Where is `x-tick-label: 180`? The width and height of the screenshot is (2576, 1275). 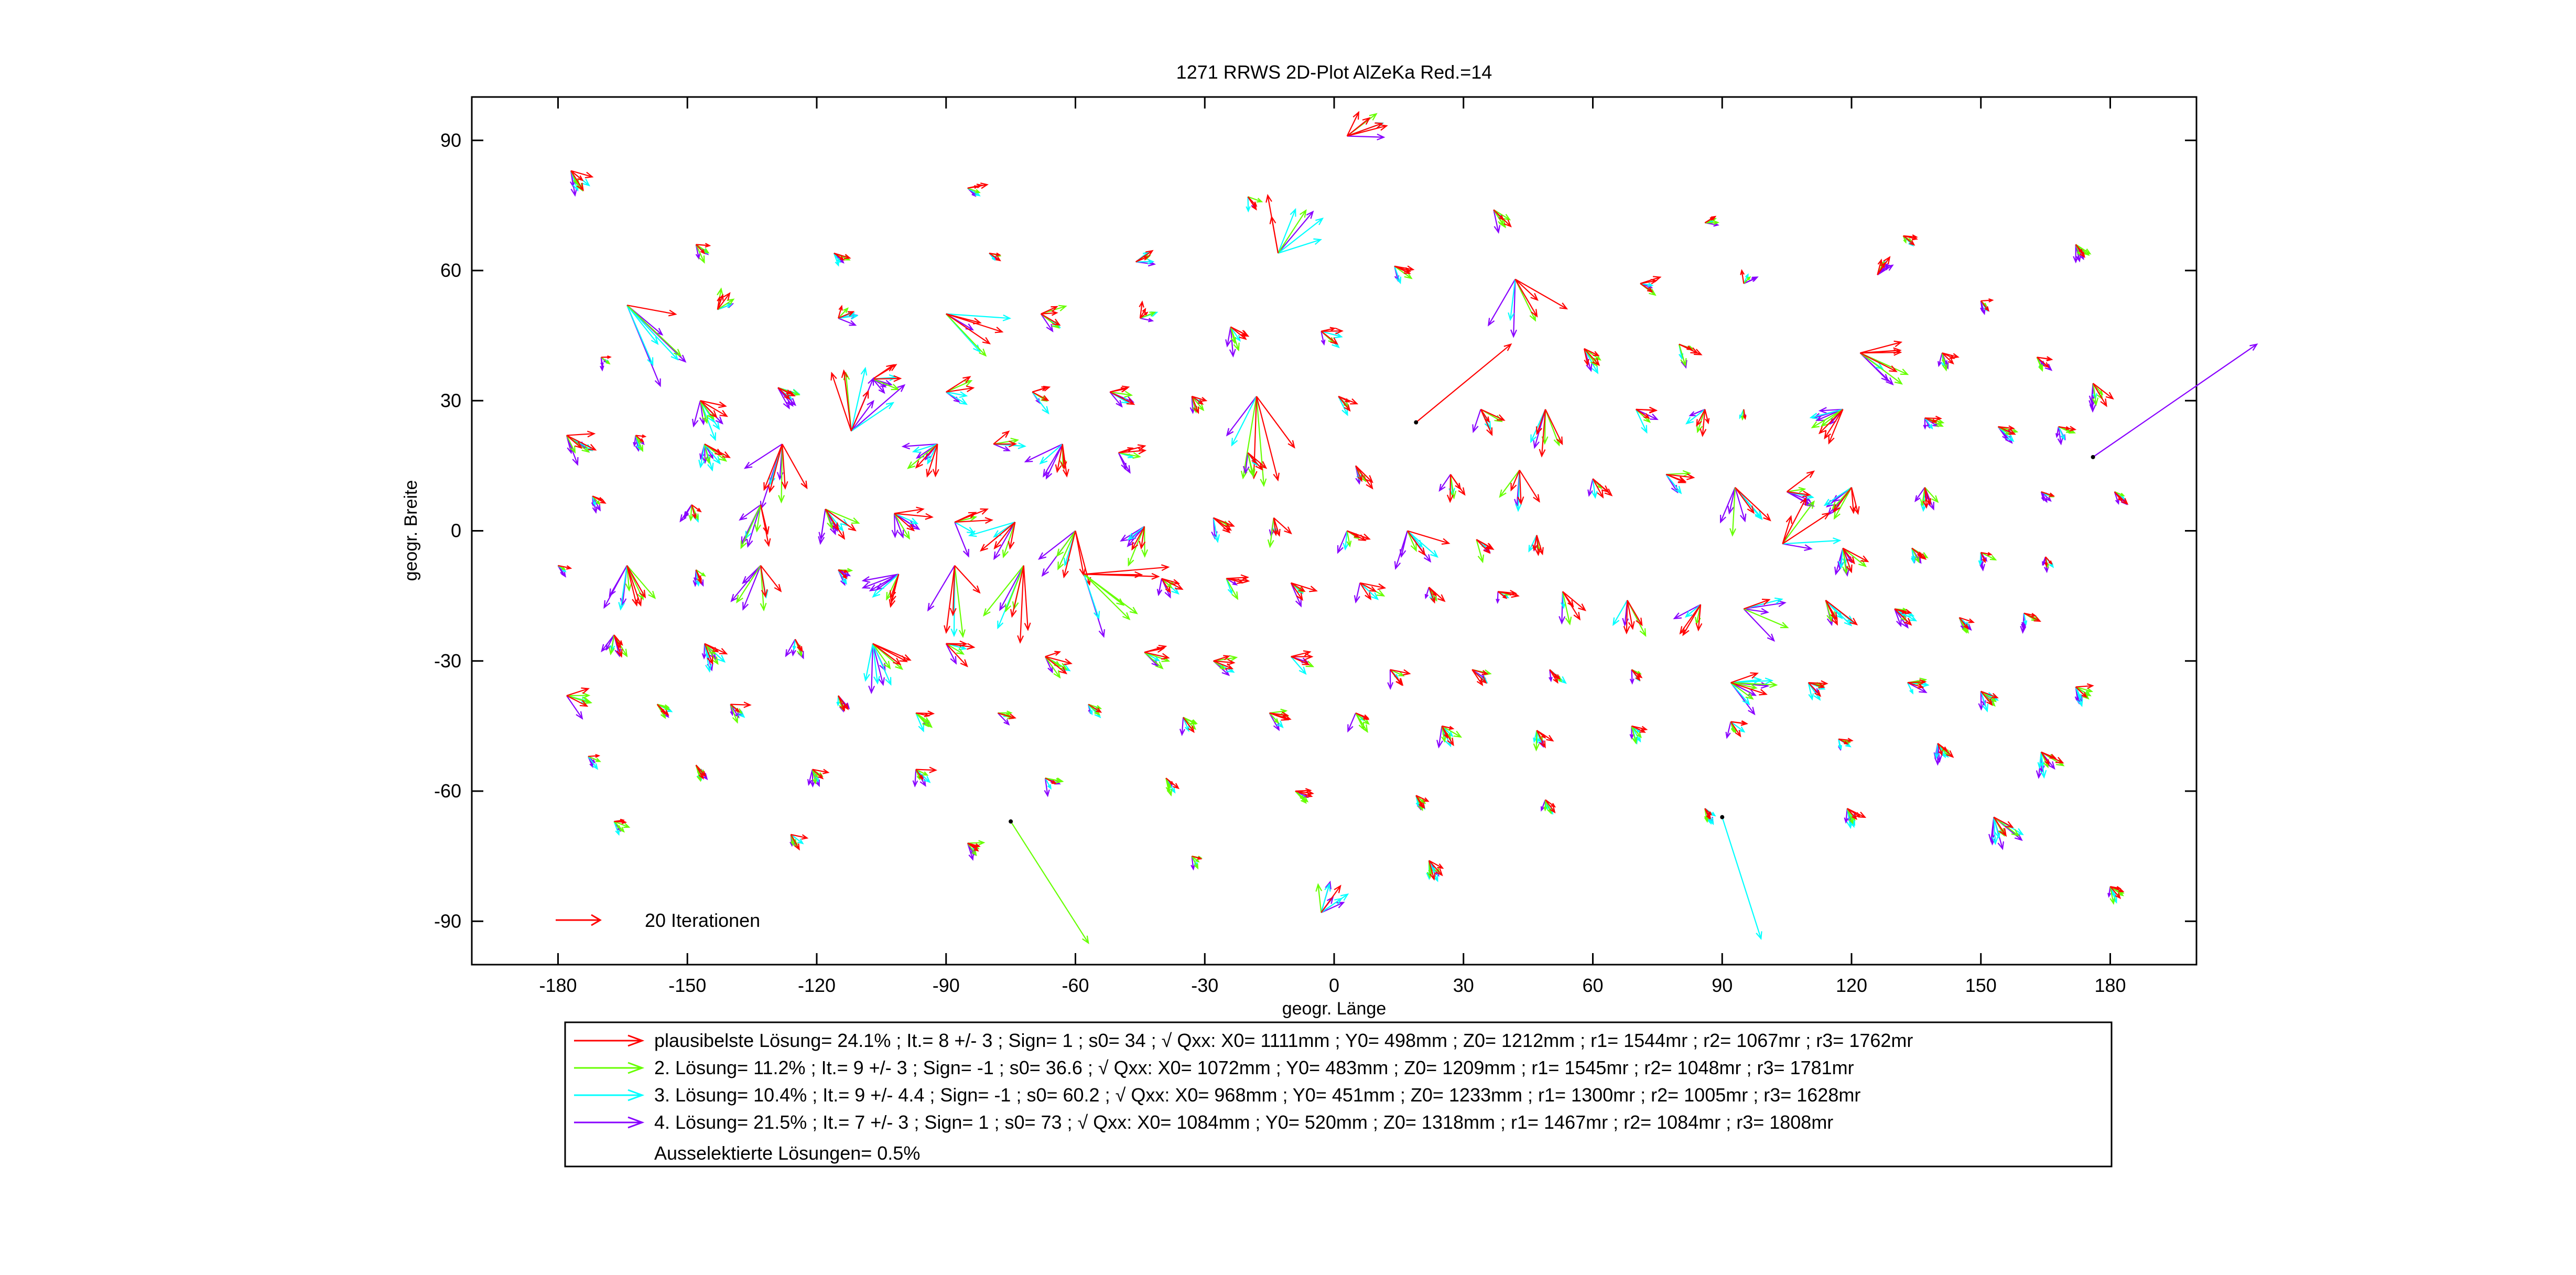 x-tick-label: 180 is located at coordinates (2110, 985).